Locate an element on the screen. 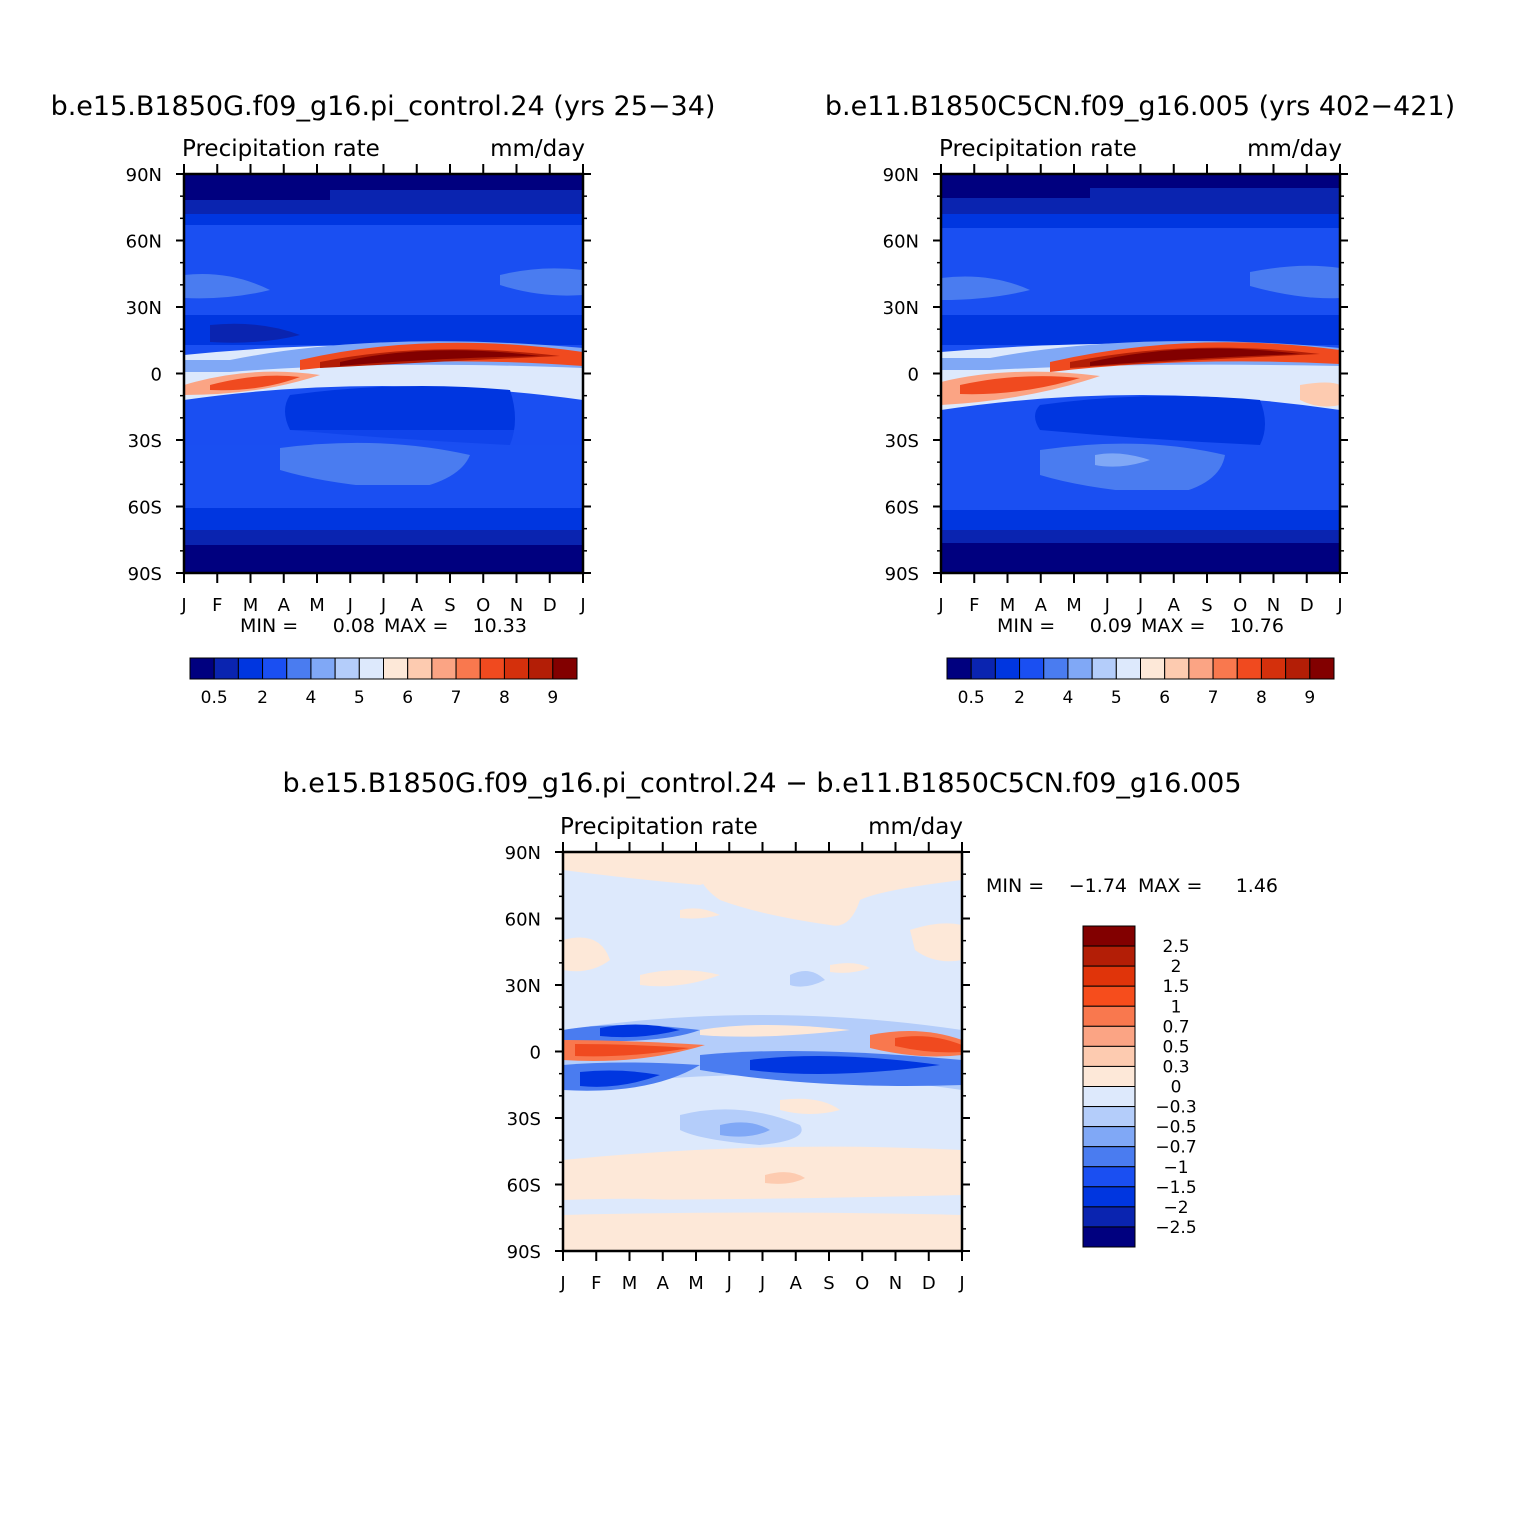  y-tick-label: 0 is located at coordinates (156, 375).